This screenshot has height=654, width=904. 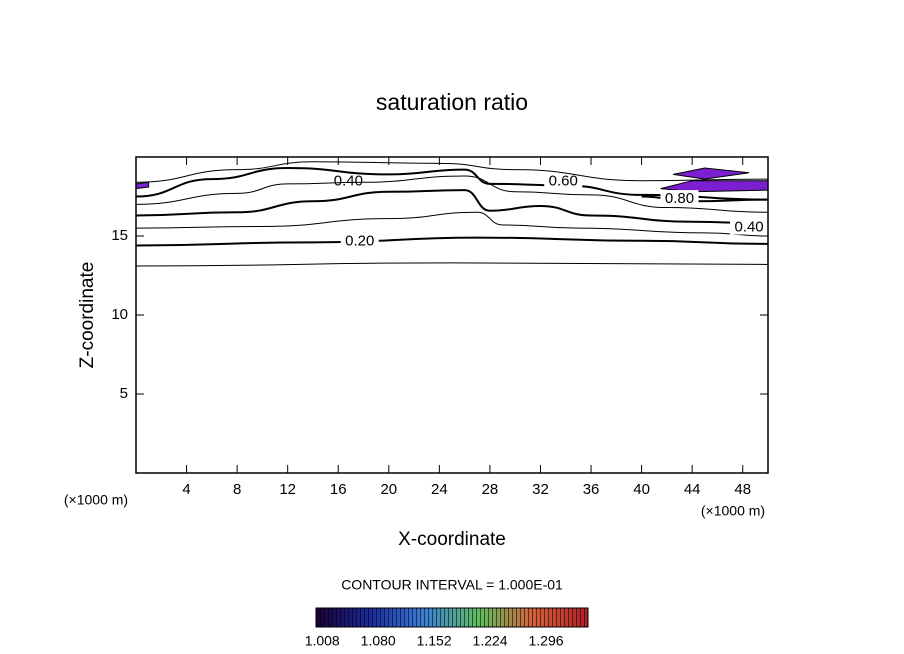 What do you see at coordinates (434, 641) in the screenshot?
I see `colorbar-tick-label: 1.152` at bounding box center [434, 641].